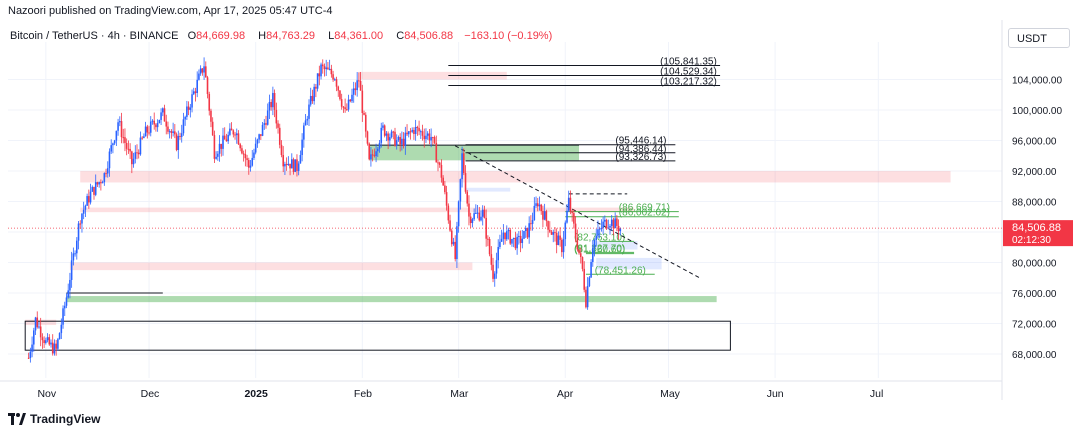  What do you see at coordinates (54, 419) in the screenshot?
I see `tradingview-logo: TradingView` at bounding box center [54, 419].